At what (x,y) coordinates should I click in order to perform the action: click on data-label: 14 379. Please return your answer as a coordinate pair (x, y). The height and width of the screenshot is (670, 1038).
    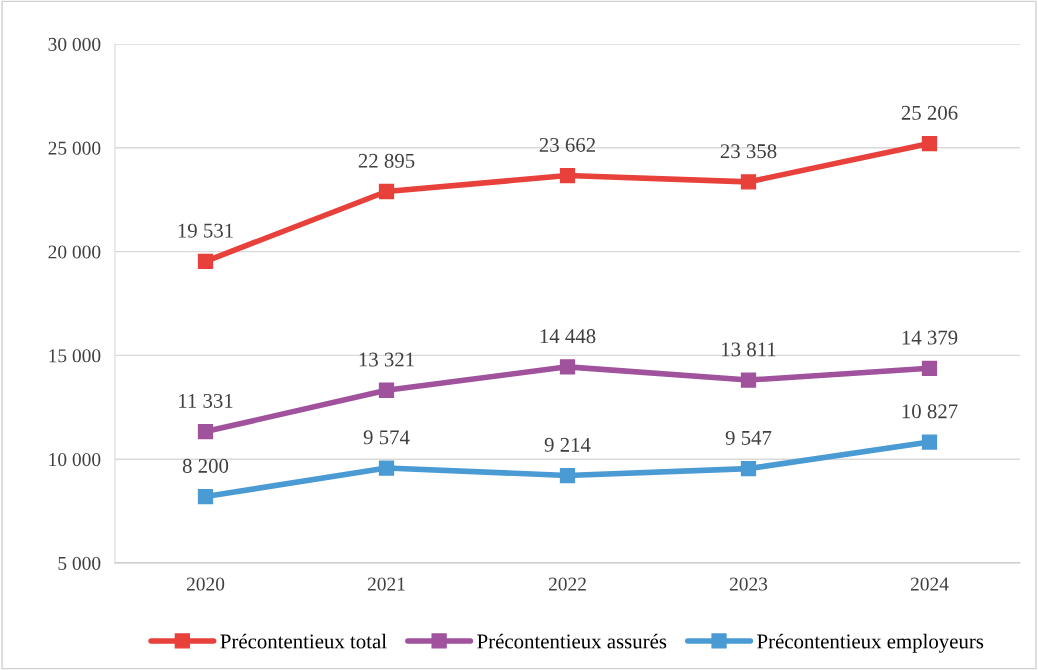
    Looking at the image, I should click on (930, 337).